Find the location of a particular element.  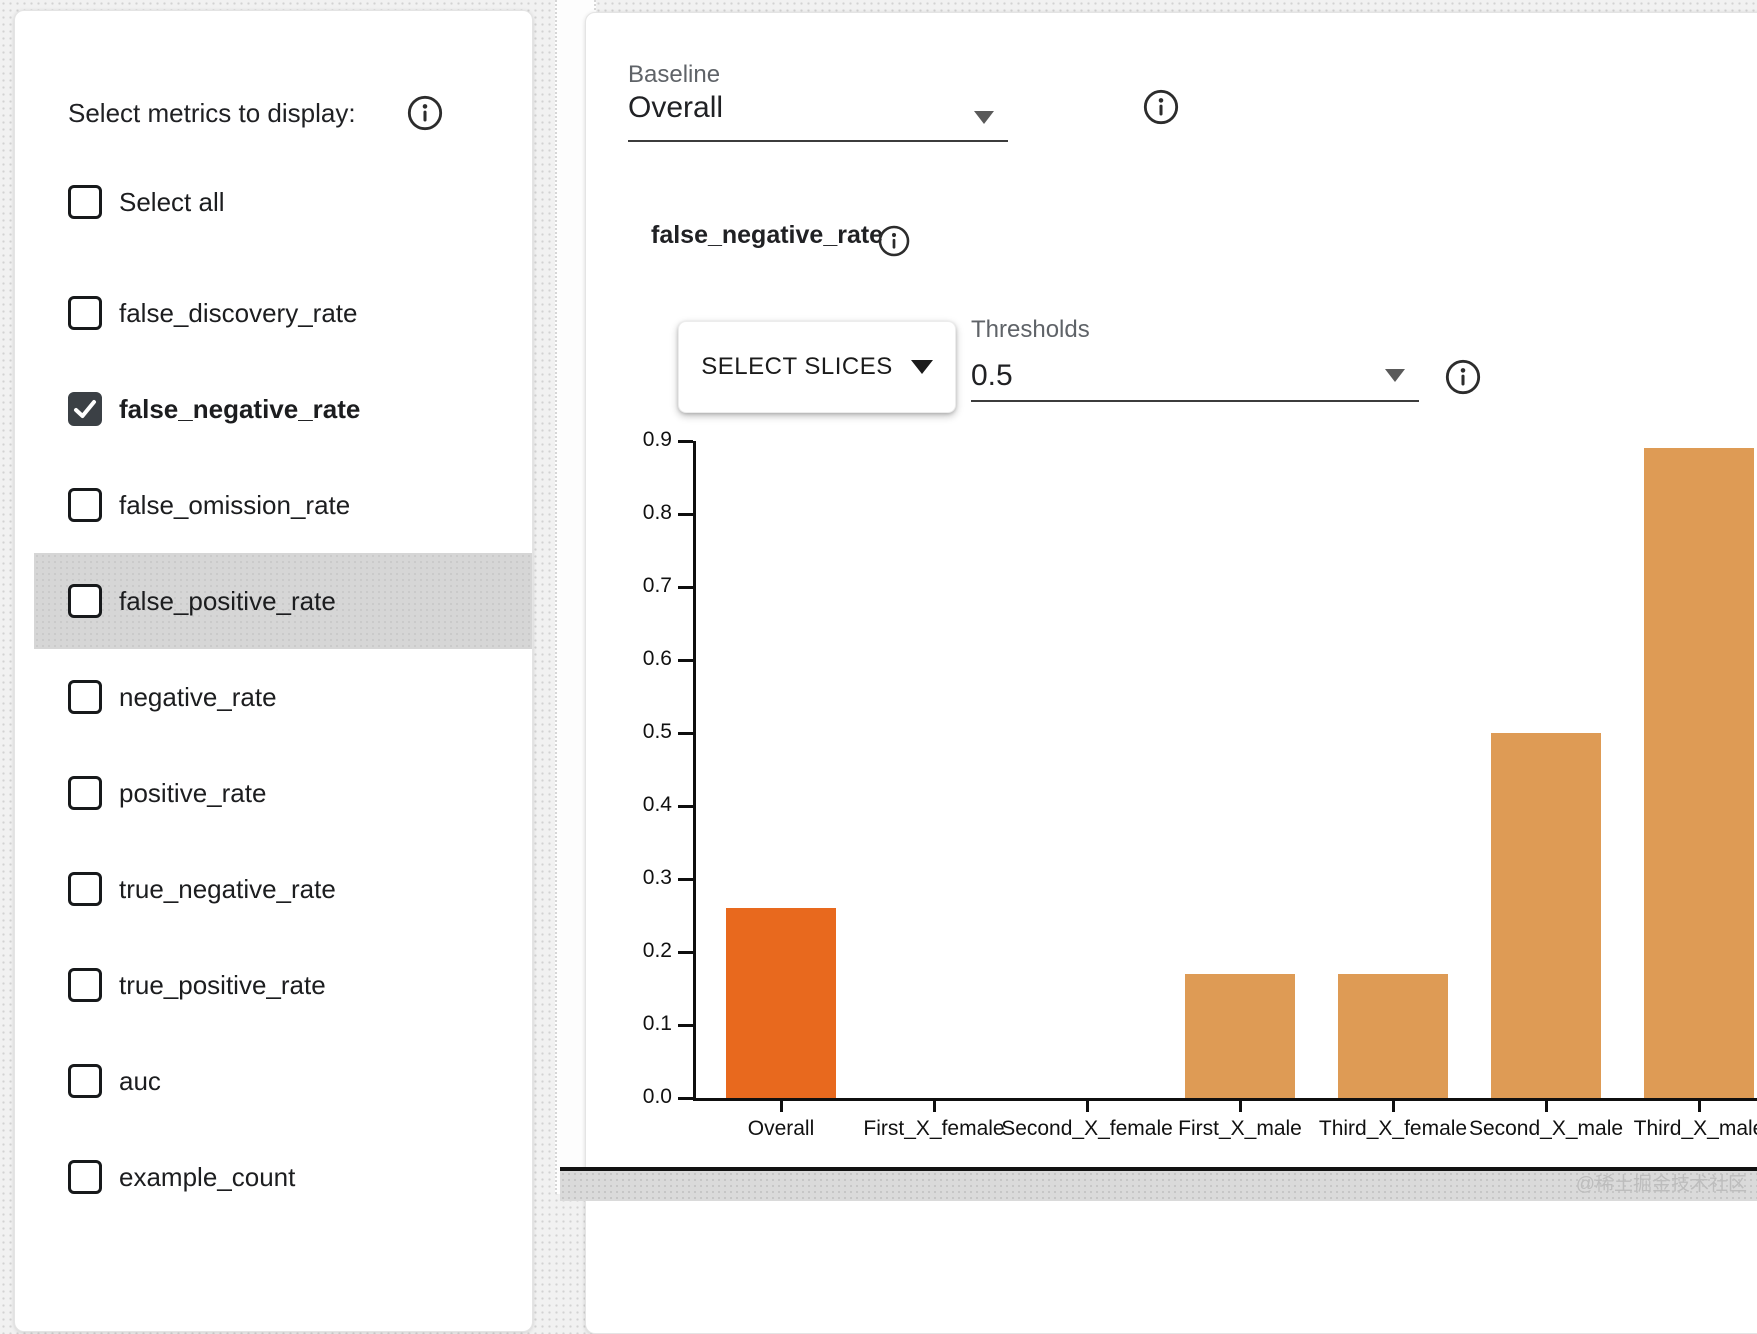

metric-heading: false_negative_rate is located at coordinates (767, 235).